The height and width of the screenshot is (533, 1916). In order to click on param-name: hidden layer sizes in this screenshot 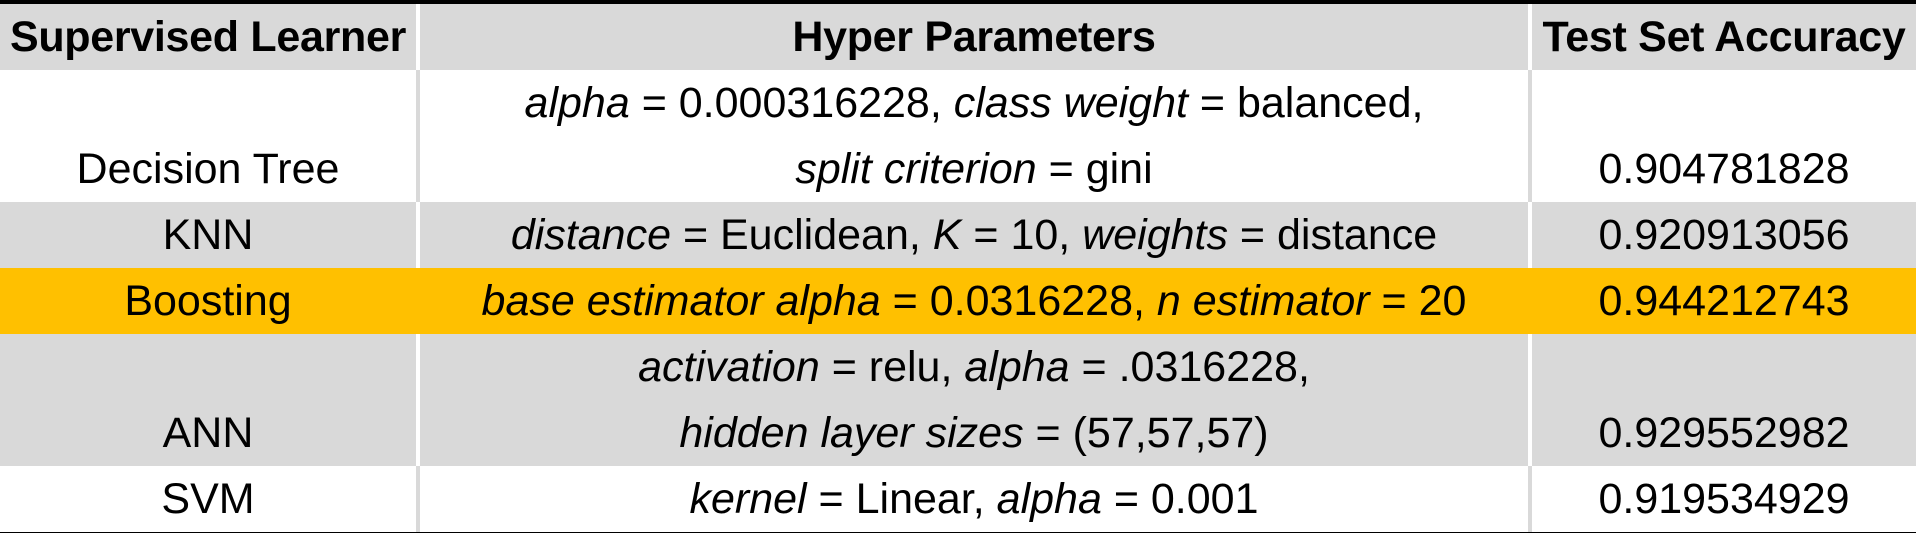, I will do `click(851, 433)`.